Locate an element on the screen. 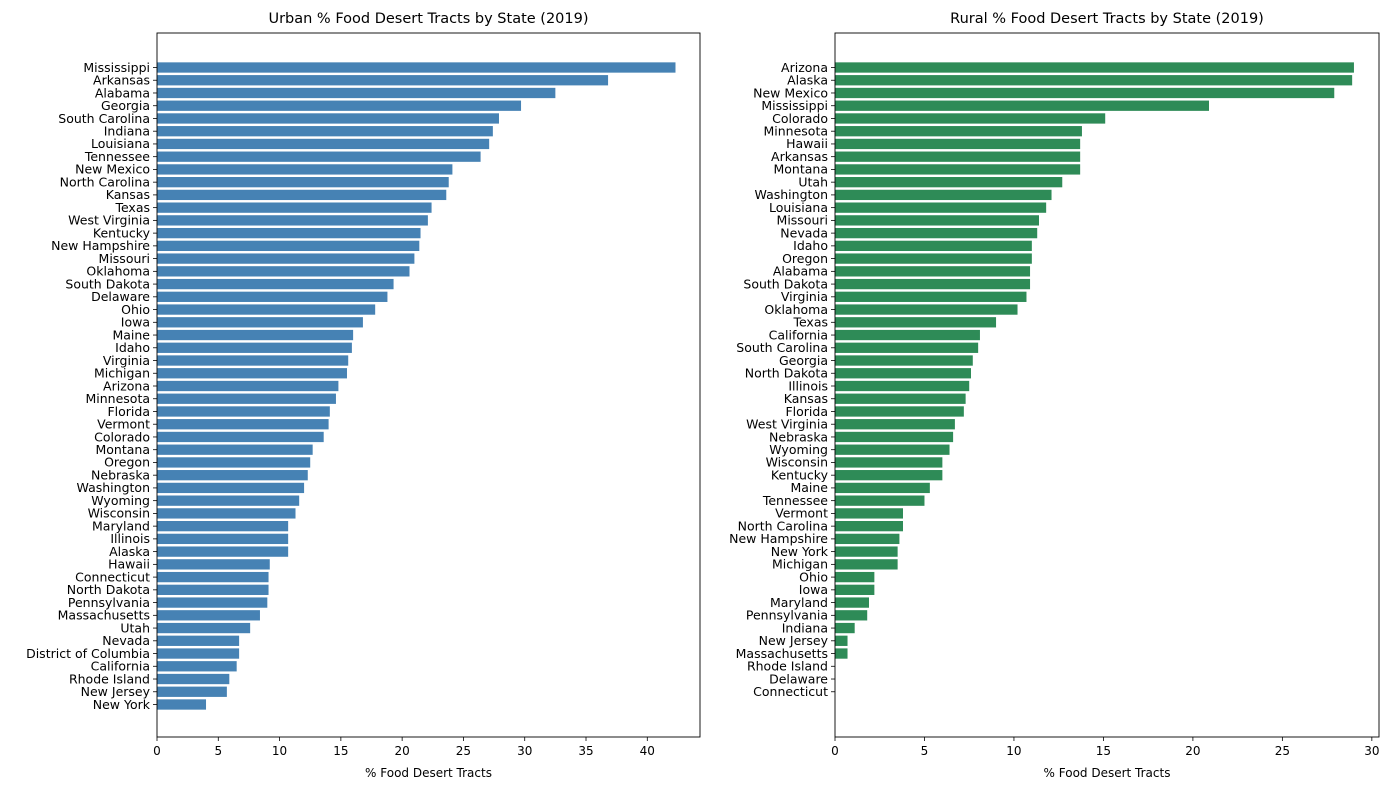  rural-category-label: Kentucky is located at coordinates (800, 474).